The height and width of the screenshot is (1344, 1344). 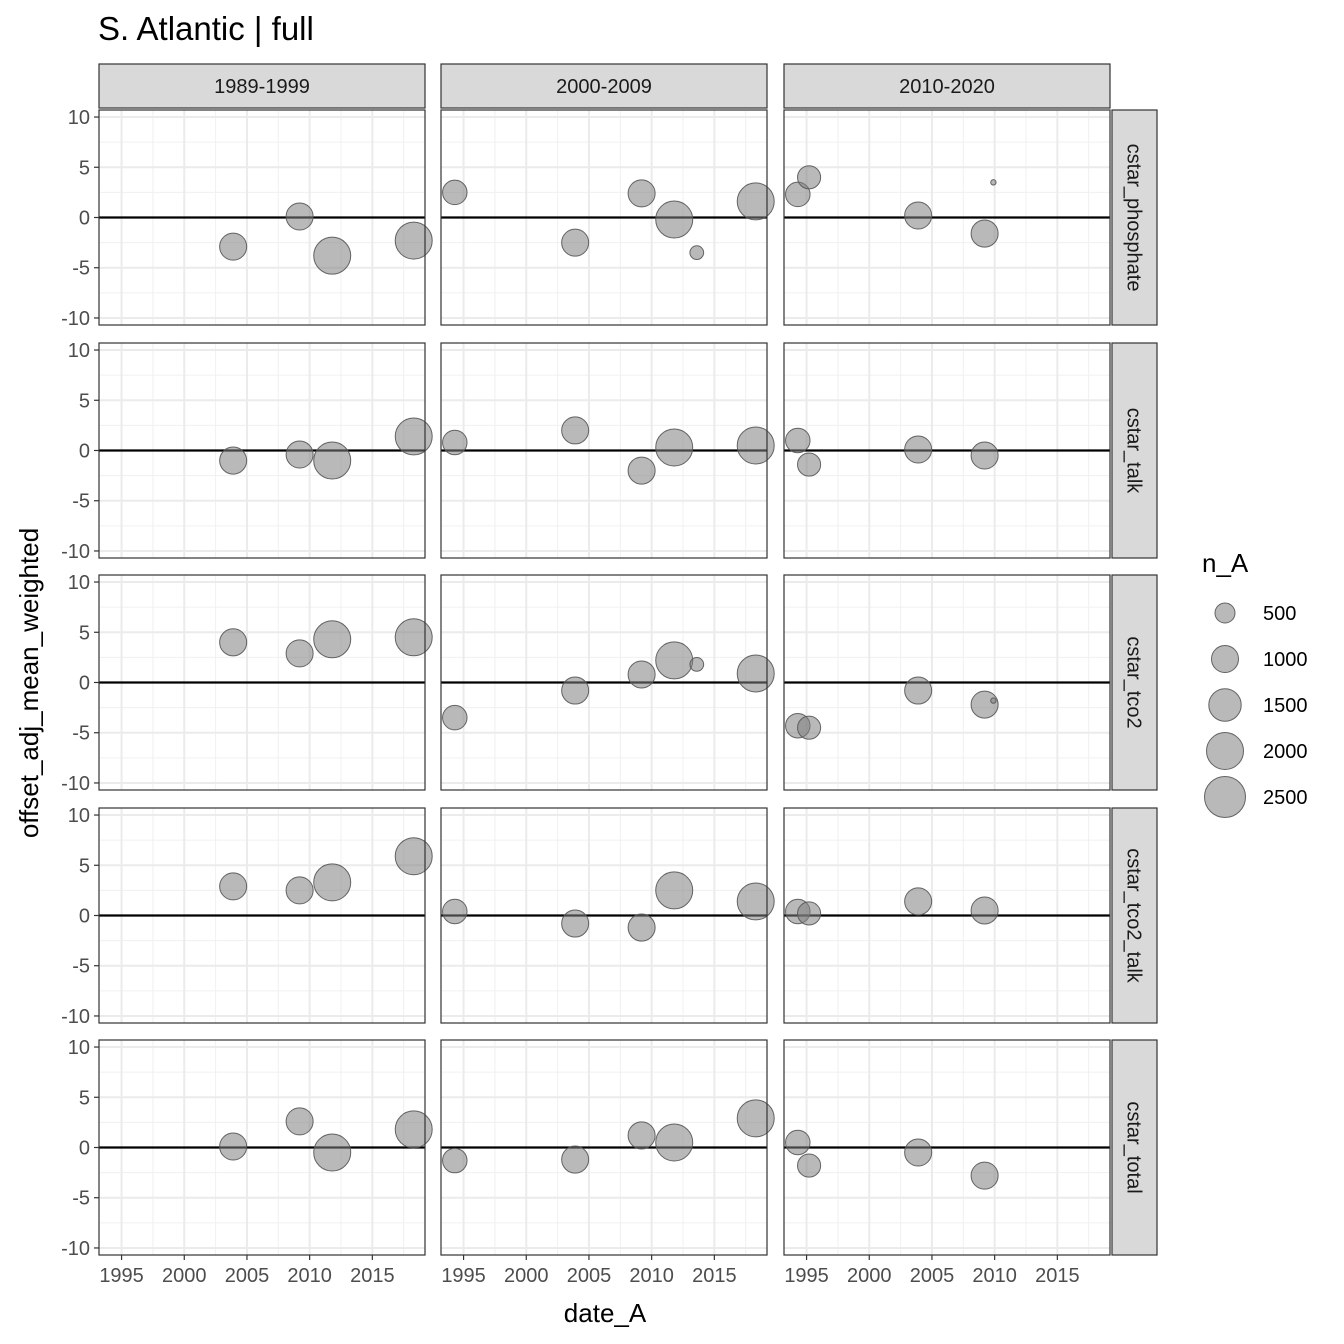 What do you see at coordinates (604, 87) in the screenshot?
I see `column-strip-label: 2000-2009` at bounding box center [604, 87].